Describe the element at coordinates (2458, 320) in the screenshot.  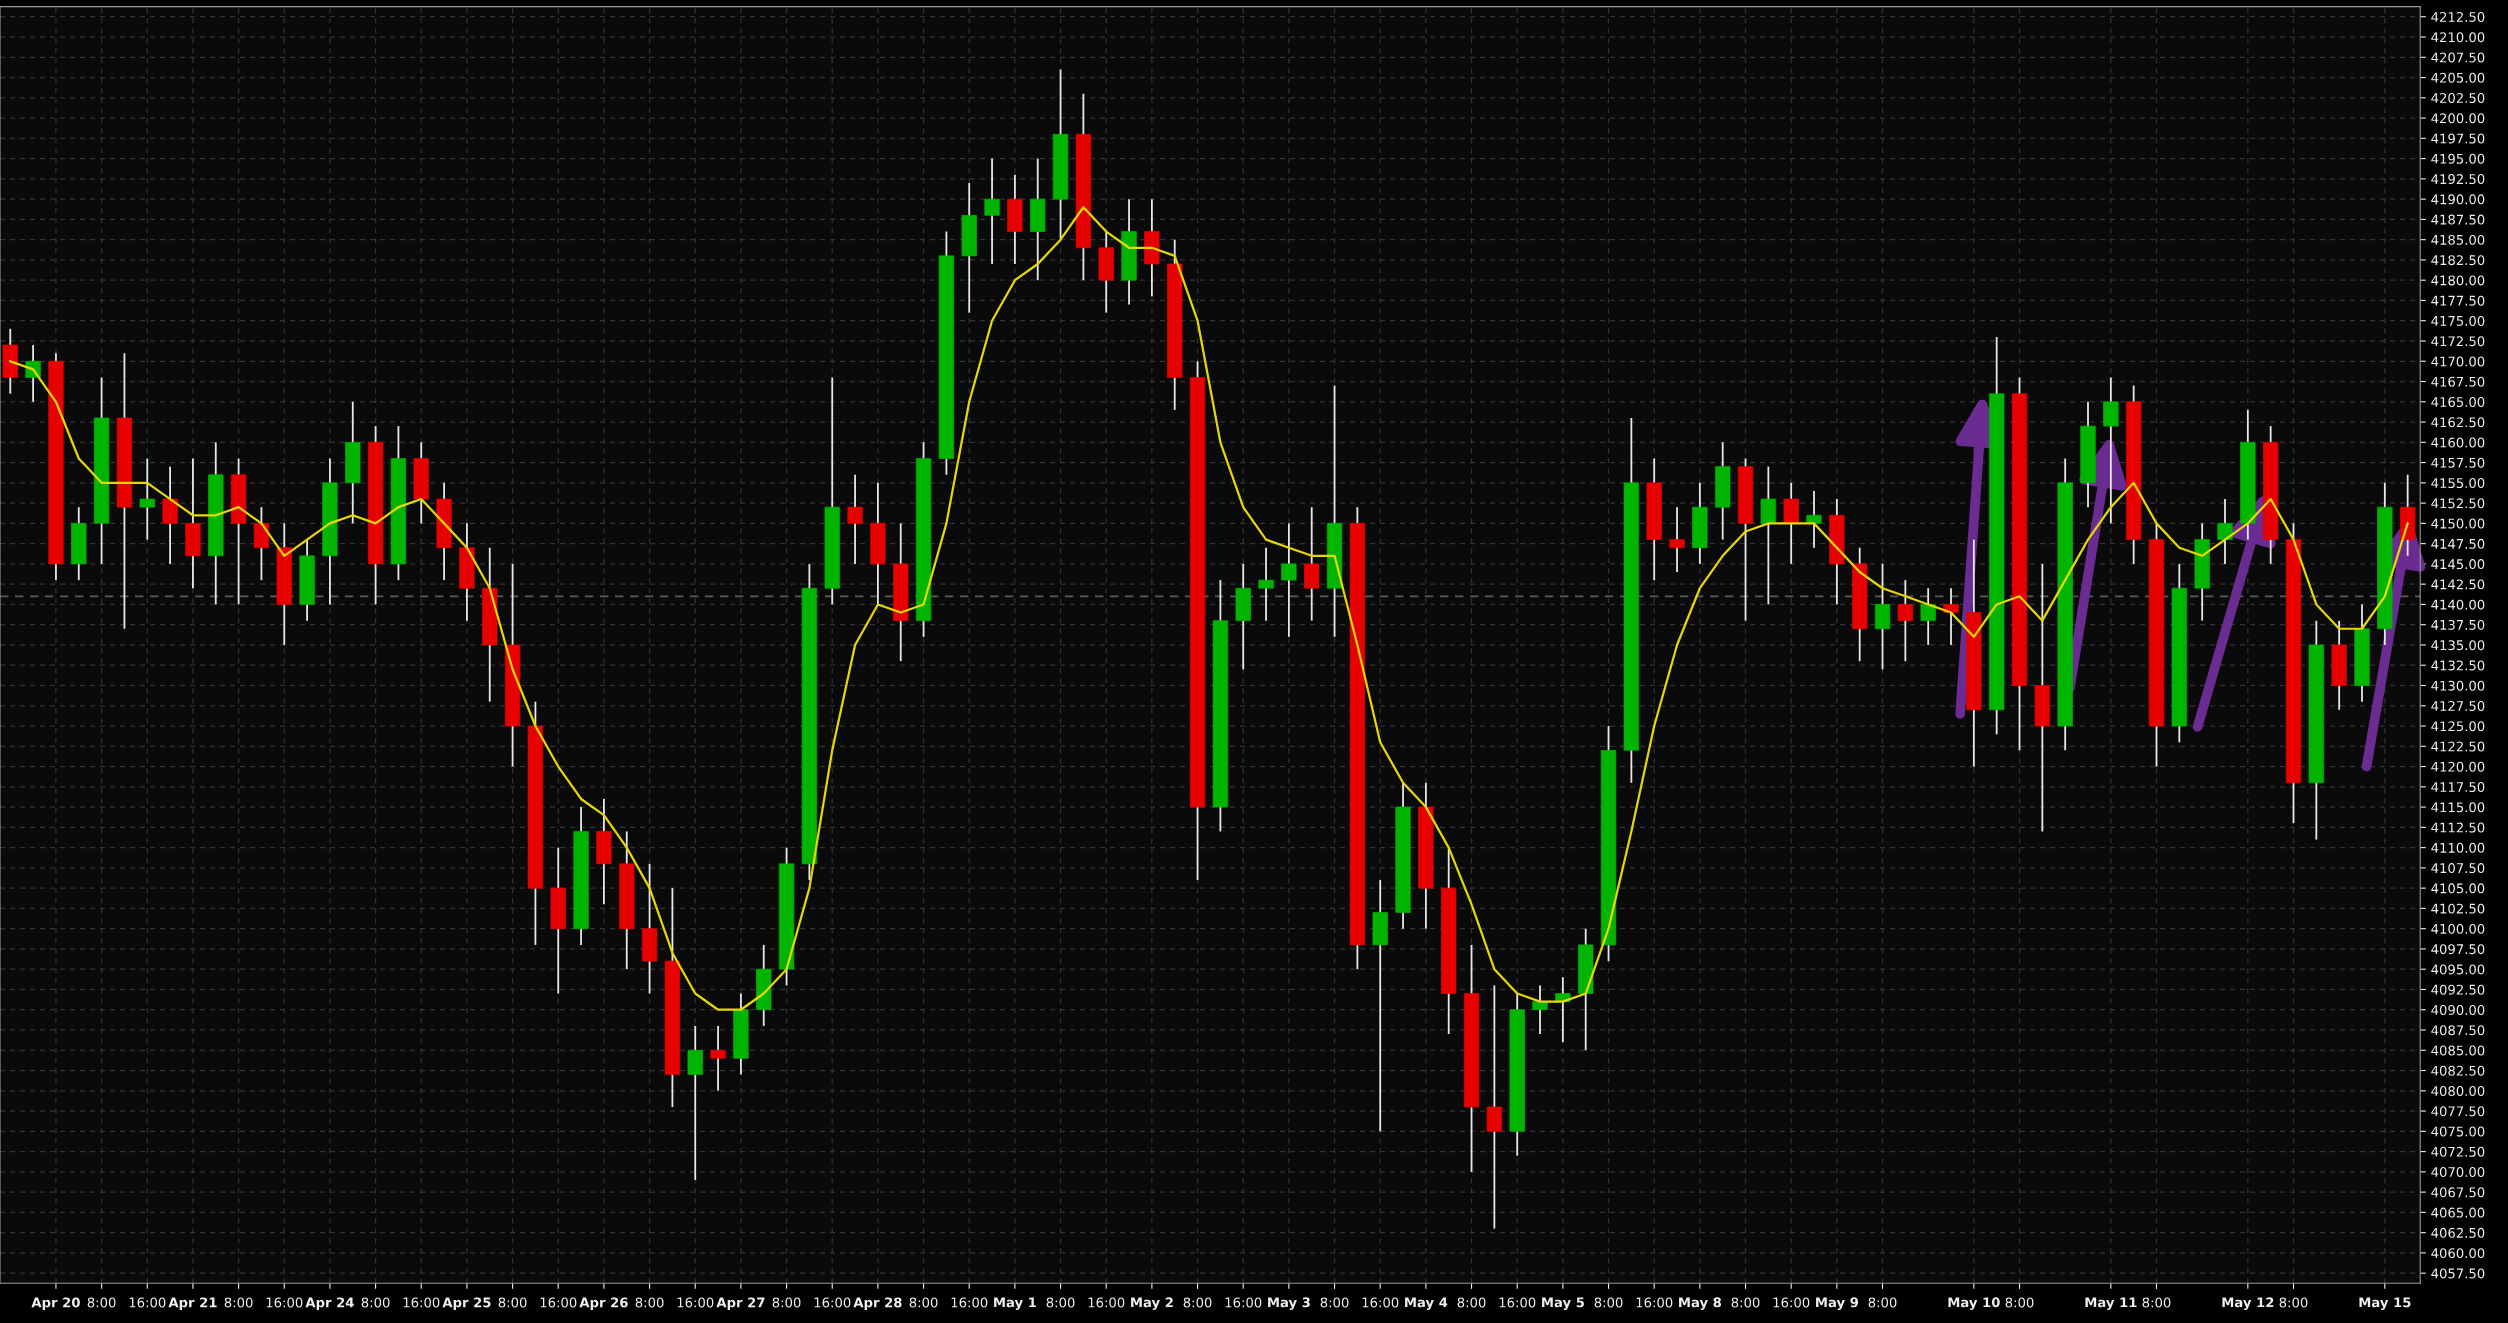
I see `y-tick-label: 4175.00` at that location.